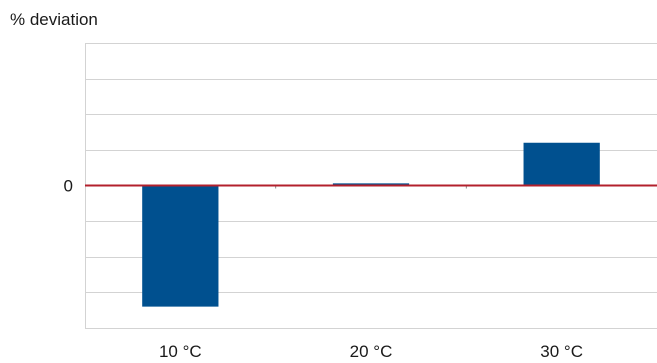 The width and height of the screenshot is (657, 363). I want to click on bar-20c, so click(371, 184).